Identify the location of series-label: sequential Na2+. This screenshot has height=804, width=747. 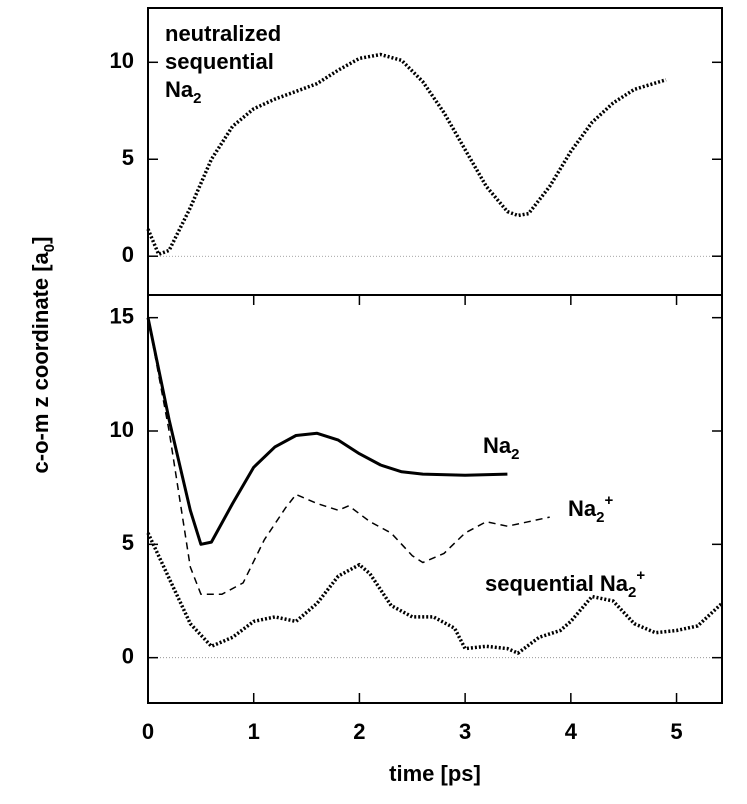
(565, 584).